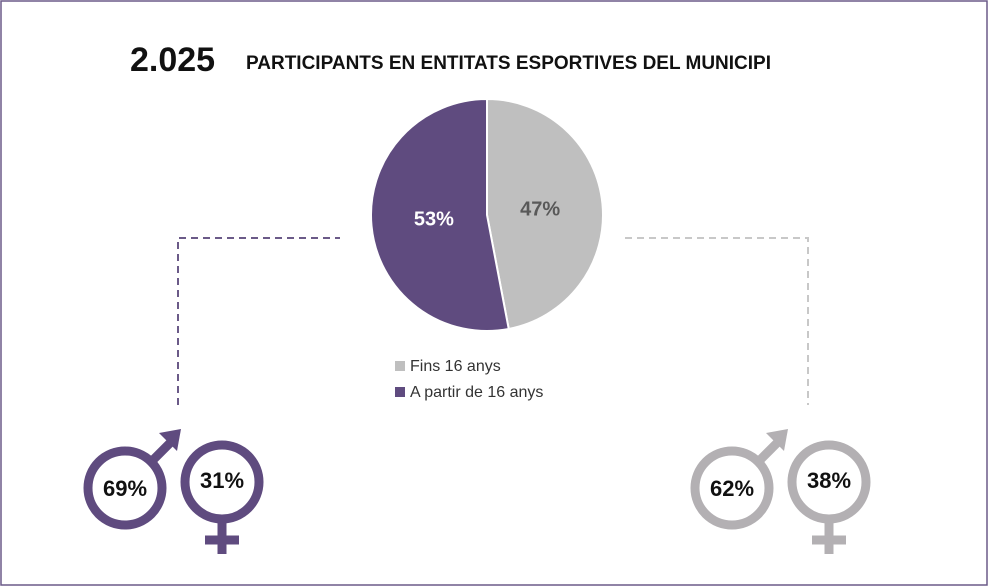 This screenshot has width=990, height=586. Describe the element at coordinates (540, 209) in the screenshot. I see `slice-label: 47%` at that location.